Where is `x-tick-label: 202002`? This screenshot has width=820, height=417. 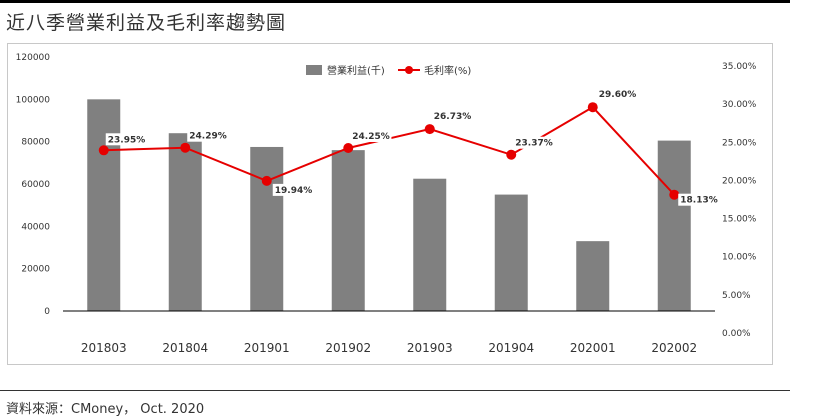
x-tick-label: 202002 is located at coordinates (674, 348).